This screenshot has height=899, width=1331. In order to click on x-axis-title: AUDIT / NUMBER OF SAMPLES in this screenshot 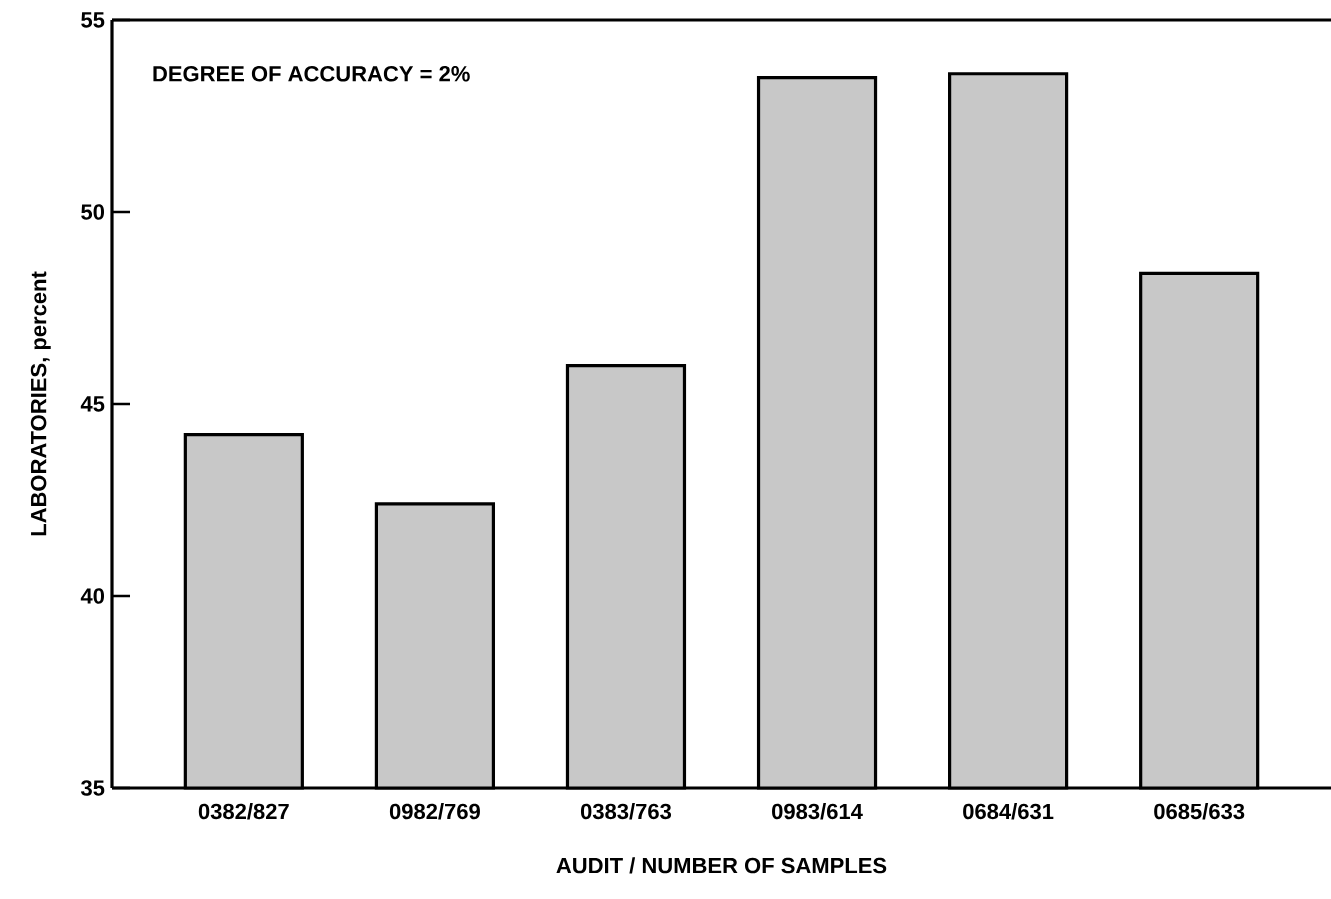, I will do `click(721, 865)`.